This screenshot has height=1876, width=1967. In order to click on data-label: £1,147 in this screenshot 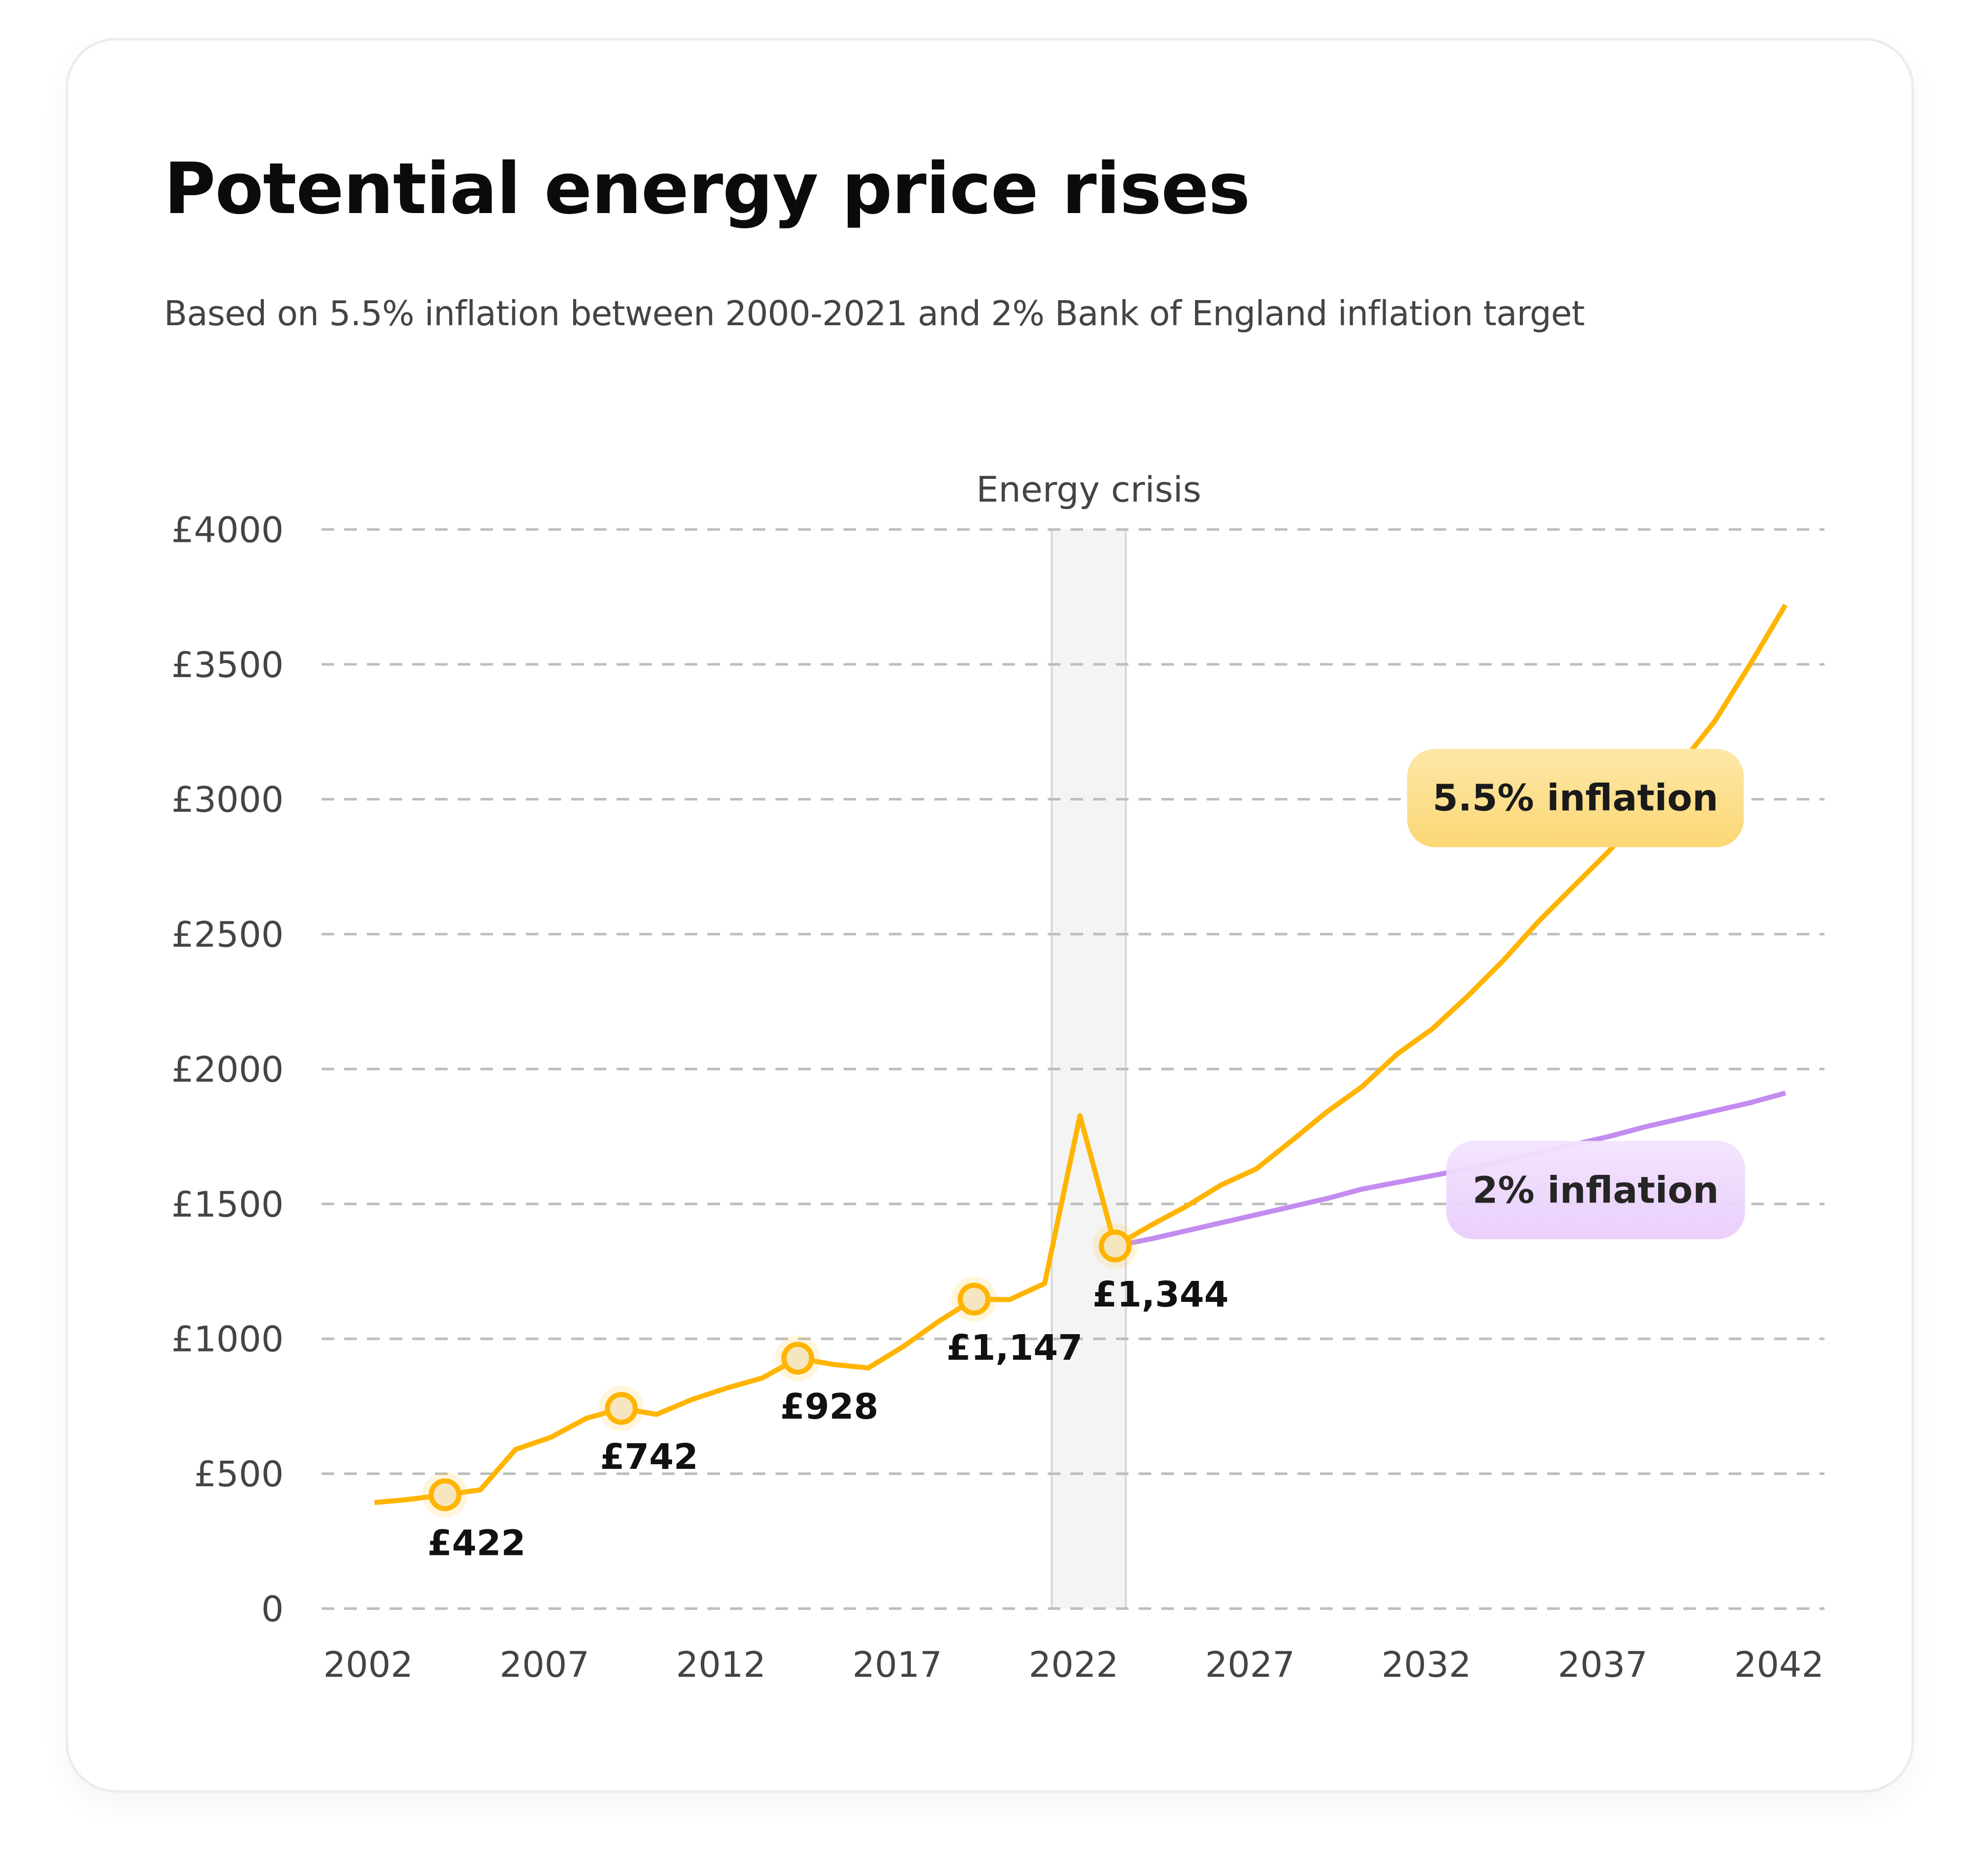, I will do `click(1015, 1348)`.